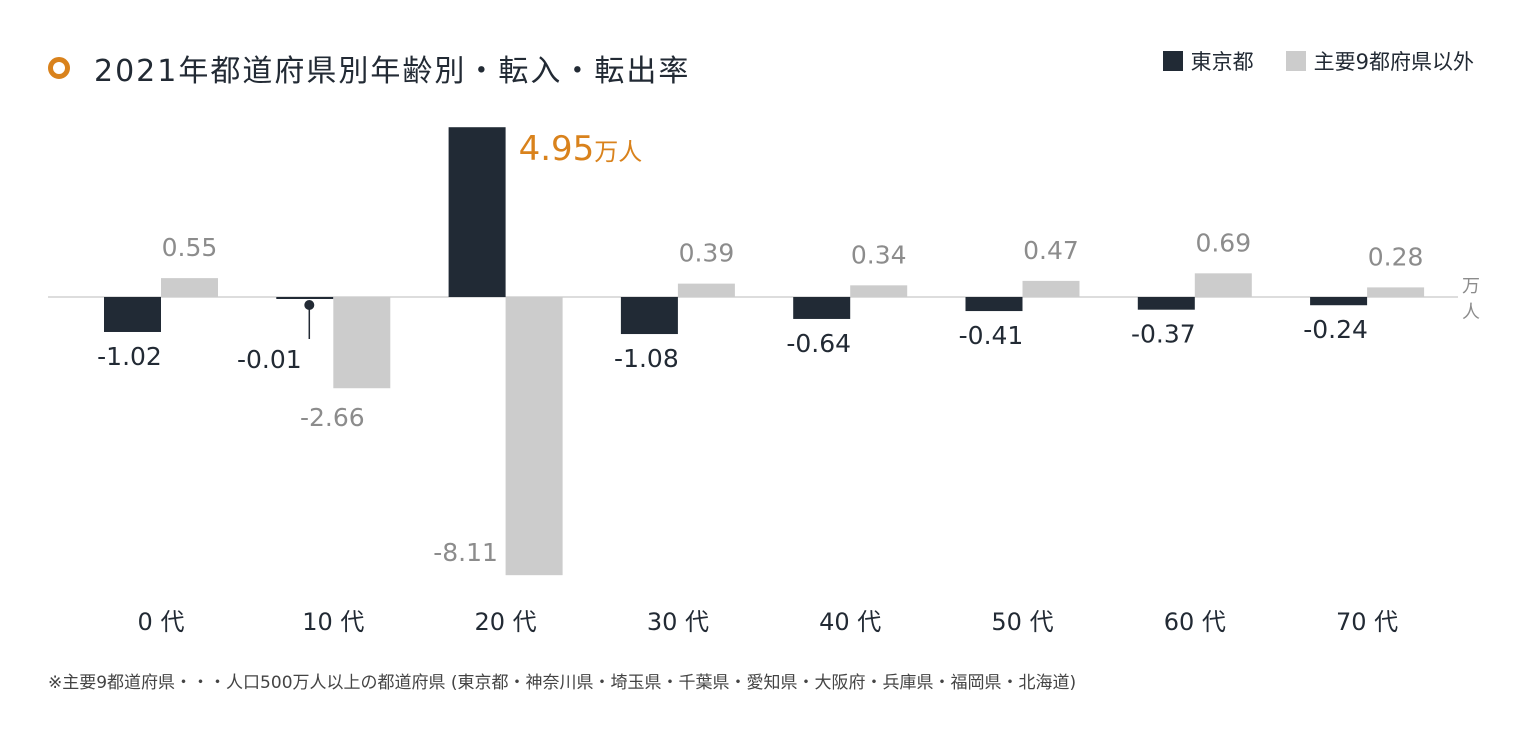  What do you see at coordinates (1335, 329) in the screenshot?
I see `value-label-tokyo-7: -0.24` at bounding box center [1335, 329].